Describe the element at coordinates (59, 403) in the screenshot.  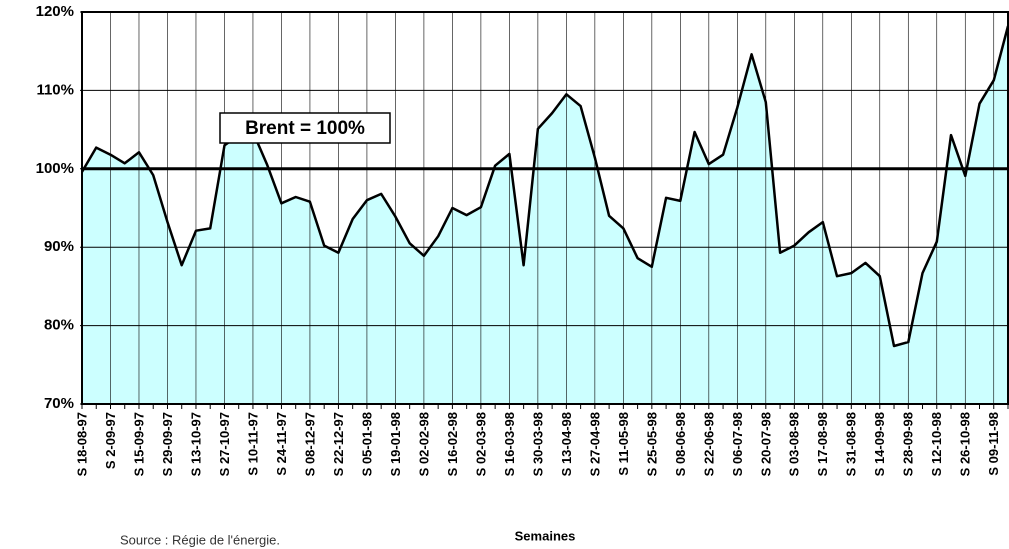
I see `y-tick-label: 70%` at that location.